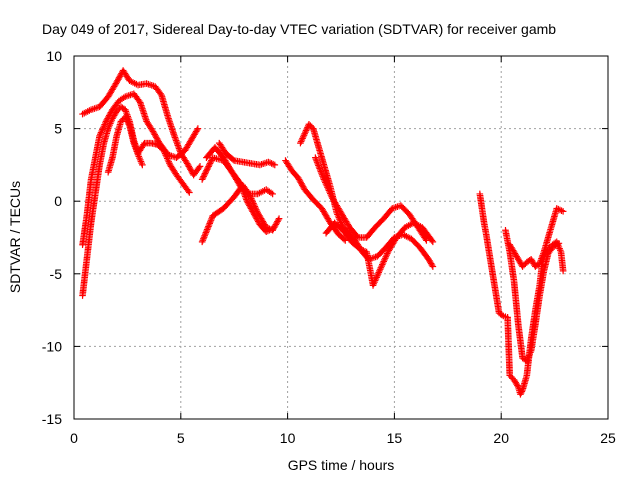 This screenshot has height=480, width=640. What do you see at coordinates (52, 346) in the screenshot?
I see `y-tick-label: -10` at bounding box center [52, 346].